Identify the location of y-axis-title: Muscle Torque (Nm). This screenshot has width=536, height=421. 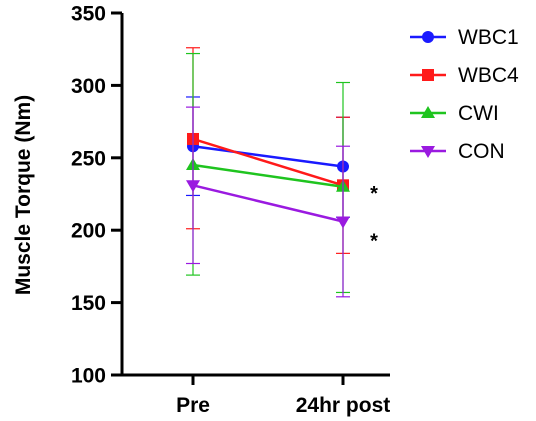
(23, 195).